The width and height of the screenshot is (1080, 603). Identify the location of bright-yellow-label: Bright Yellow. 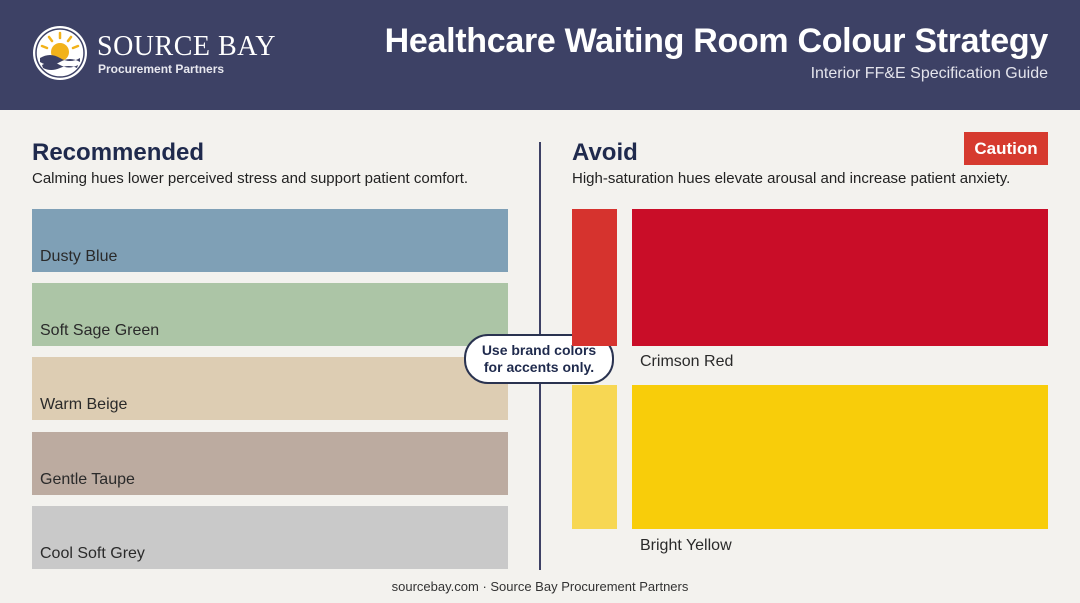
(686, 545).